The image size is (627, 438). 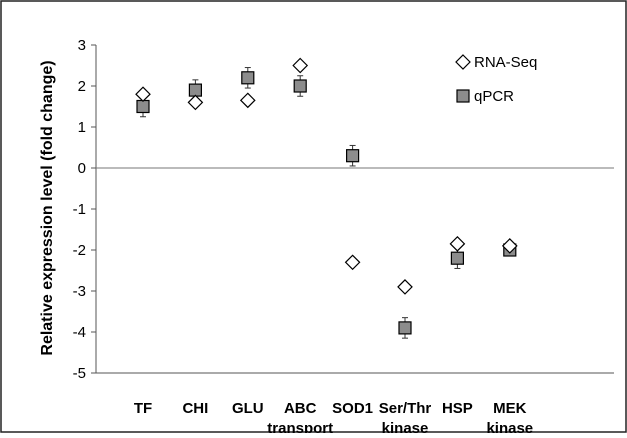 I want to click on y-tick-label: -4, so click(x=79, y=332).